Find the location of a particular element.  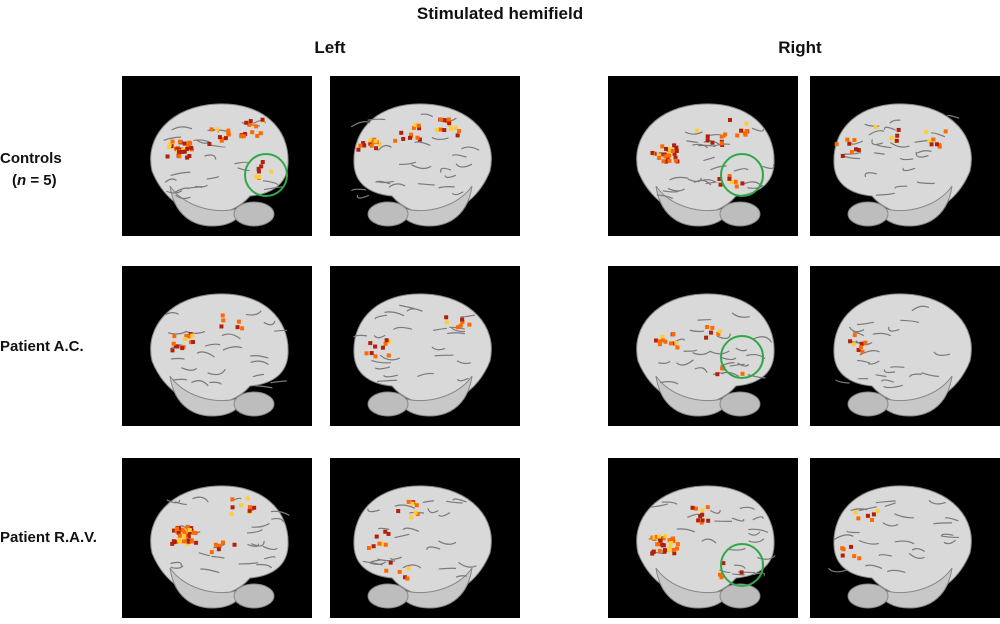

brain-panel-patient-rav-left-view1 is located at coordinates (217, 538).